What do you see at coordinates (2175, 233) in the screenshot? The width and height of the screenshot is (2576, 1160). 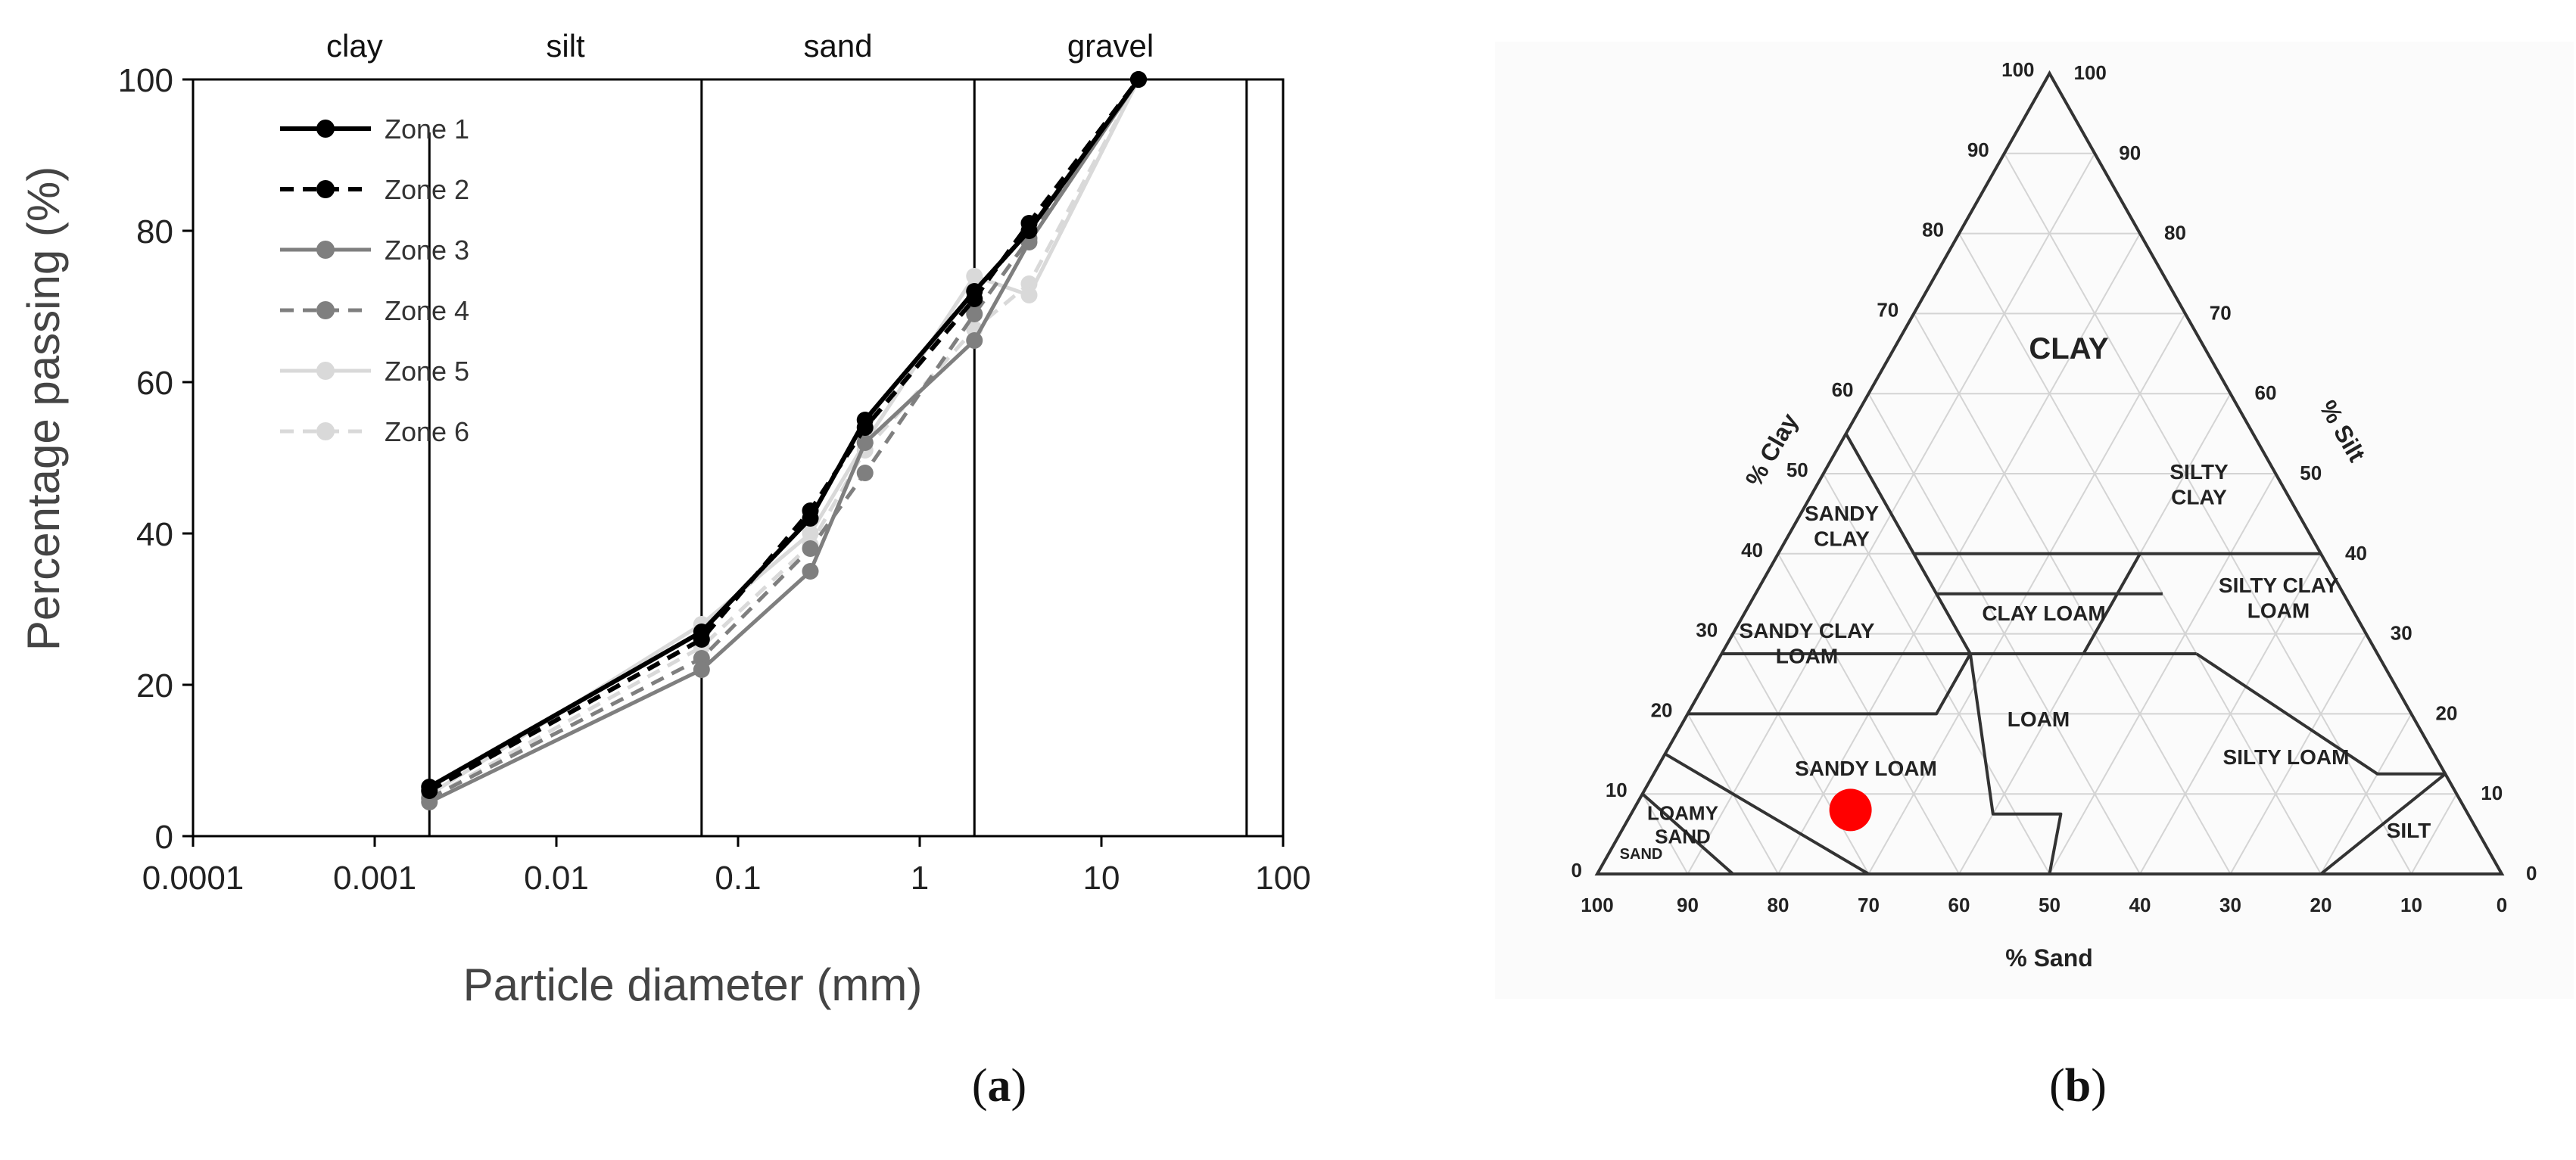 I see `silt-tick-label: 80` at bounding box center [2175, 233].